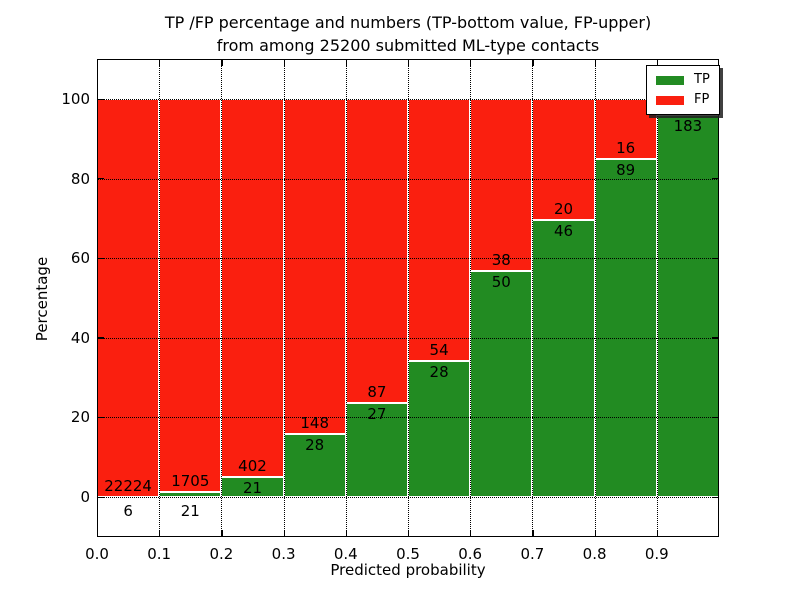 This screenshot has height=600, width=800. What do you see at coordinates (75, 99) in the screenshot?
I see `y-tick-label: 100` at bounding box center [75, 99].